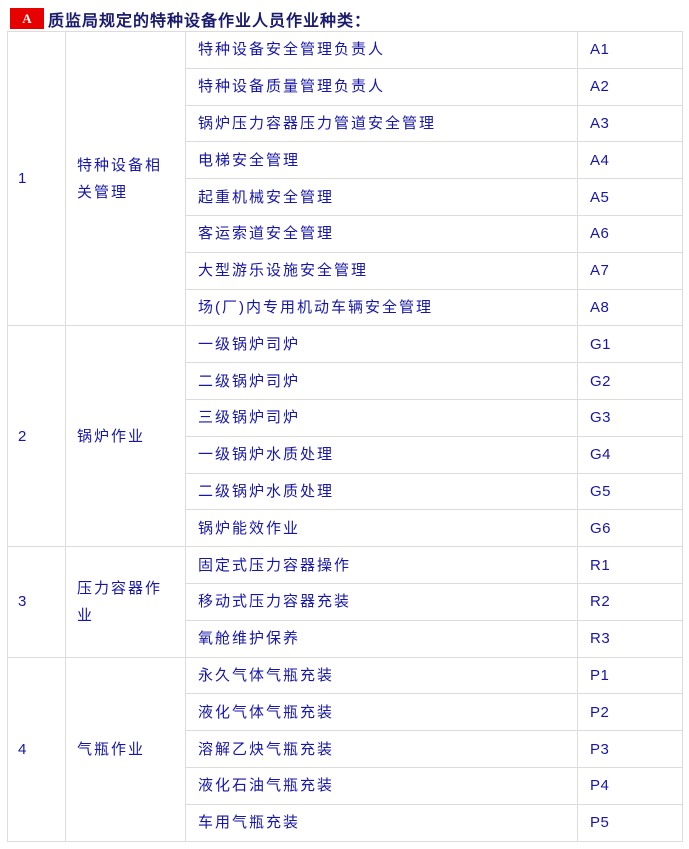 The image size is (689, 849). What do you see at coordinates (381, 381) in the screenshot?
I see `job-name-cell: 二级锅炉司炉` at bounding box center [381, 381].